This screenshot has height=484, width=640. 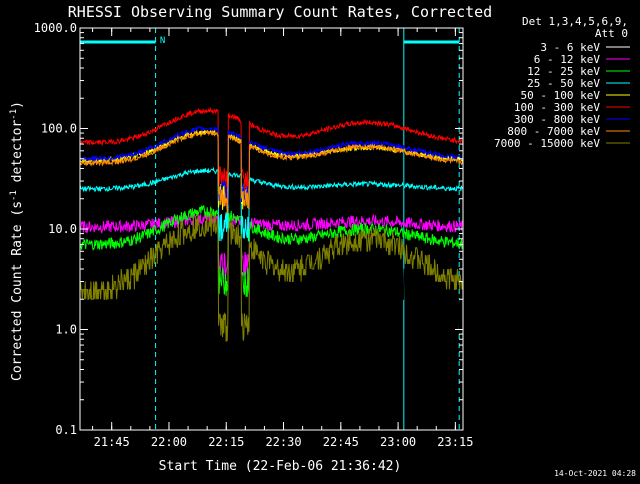 I want to click on x-tick-label: 23:15, so click(x=455, y=442).